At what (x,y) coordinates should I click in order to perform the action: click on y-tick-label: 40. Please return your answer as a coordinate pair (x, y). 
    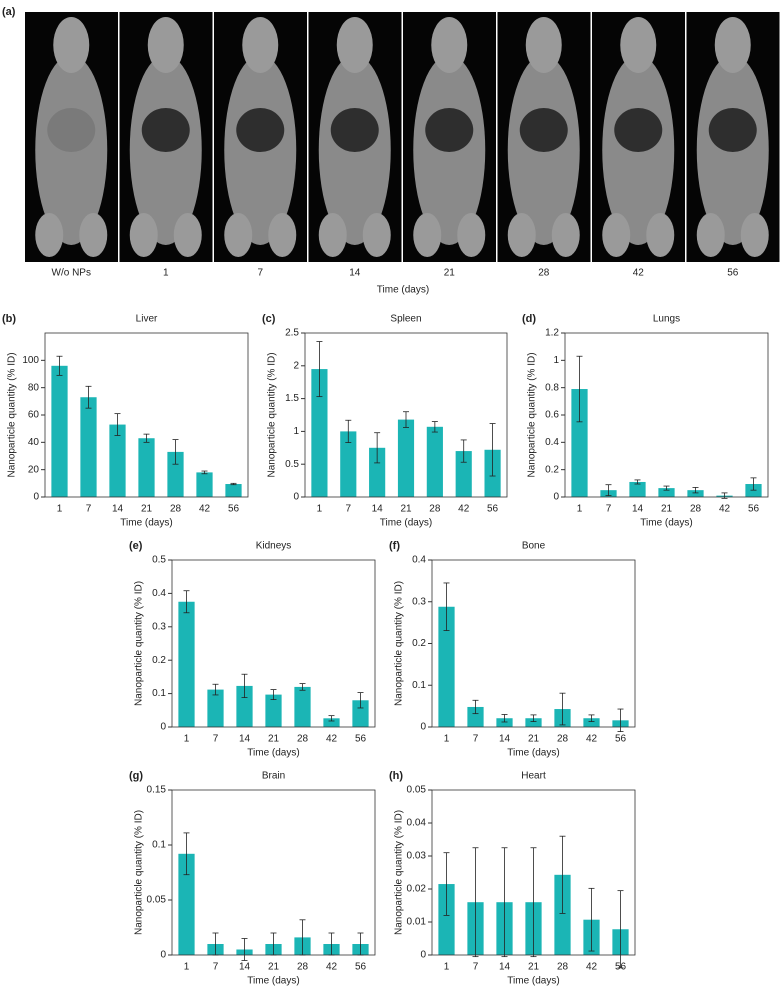
    Looking at the image, I should click on (34, 442).